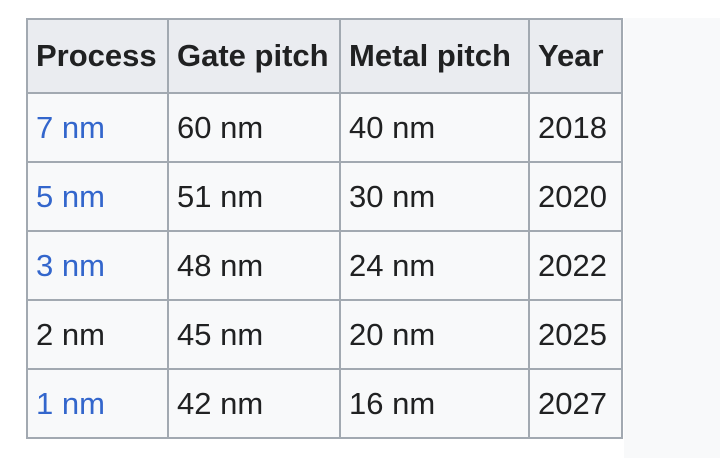 The image size is (720, 476). What do you see at coordinates (70, 127) in the screenshot?
I see `process-link: 7 nm` at bounding box center [70, 127].